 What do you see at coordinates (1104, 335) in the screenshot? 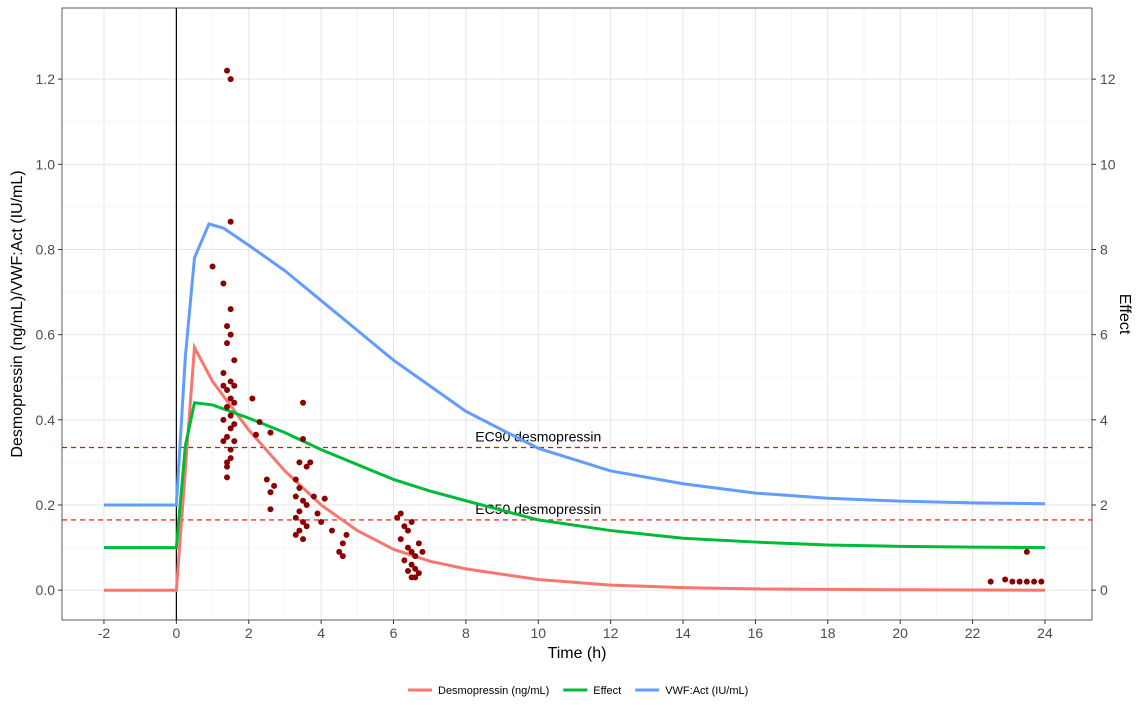
I see `y2-tick-label: 6` at bounding box center [1104, 335].